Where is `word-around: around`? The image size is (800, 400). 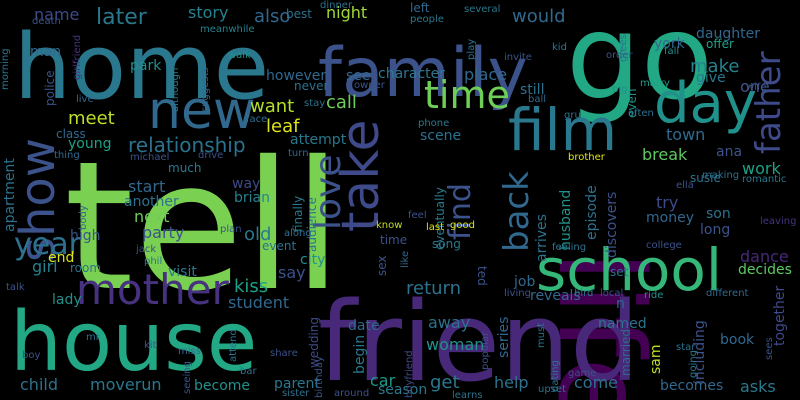 word-around: around is located at coordinates (351, 393).